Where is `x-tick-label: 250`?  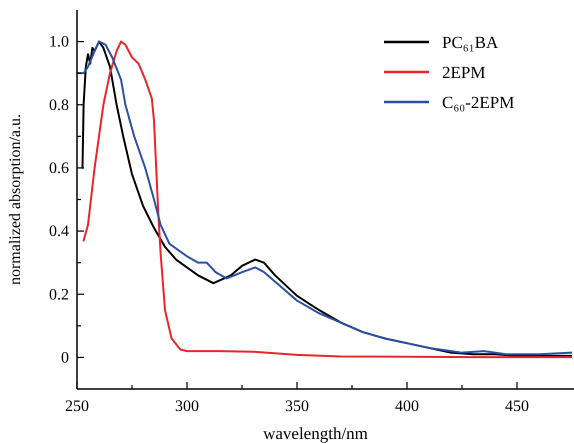 x-tick-label: 250 is located at coordinates (77, 406).